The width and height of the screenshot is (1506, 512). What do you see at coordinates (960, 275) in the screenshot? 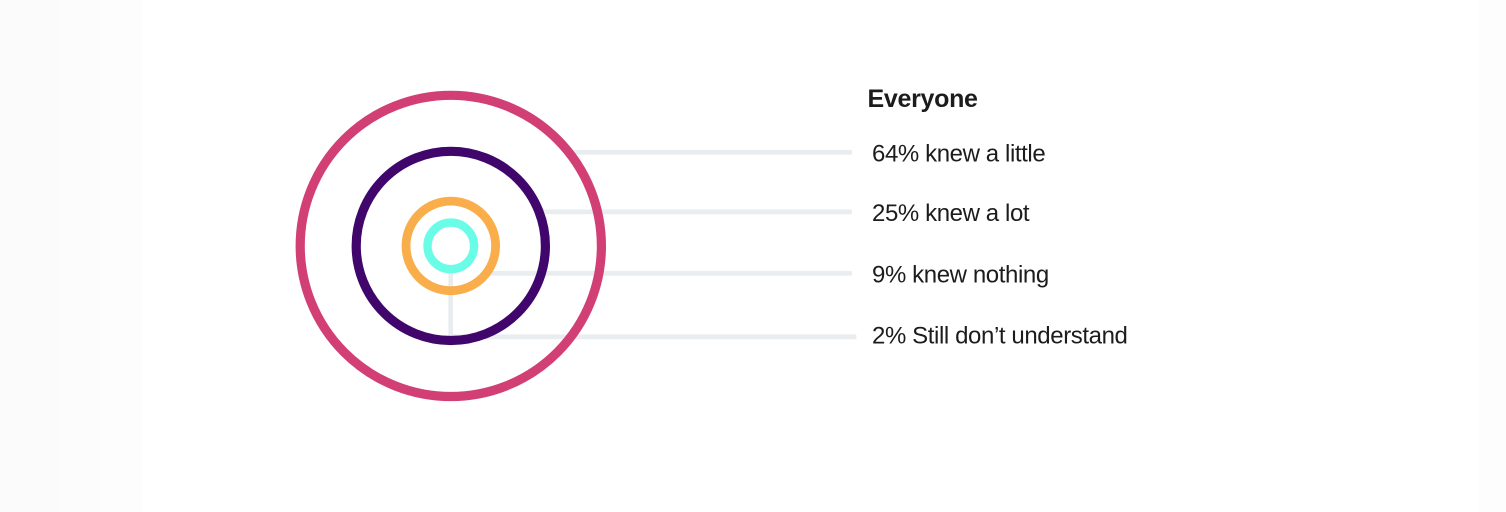
I see `svg-text: 9% knew nothing` at bounding box center [960, 275].